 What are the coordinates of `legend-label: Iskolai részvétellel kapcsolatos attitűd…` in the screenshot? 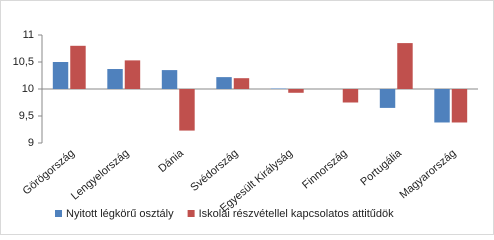 It's located at (297, 214).